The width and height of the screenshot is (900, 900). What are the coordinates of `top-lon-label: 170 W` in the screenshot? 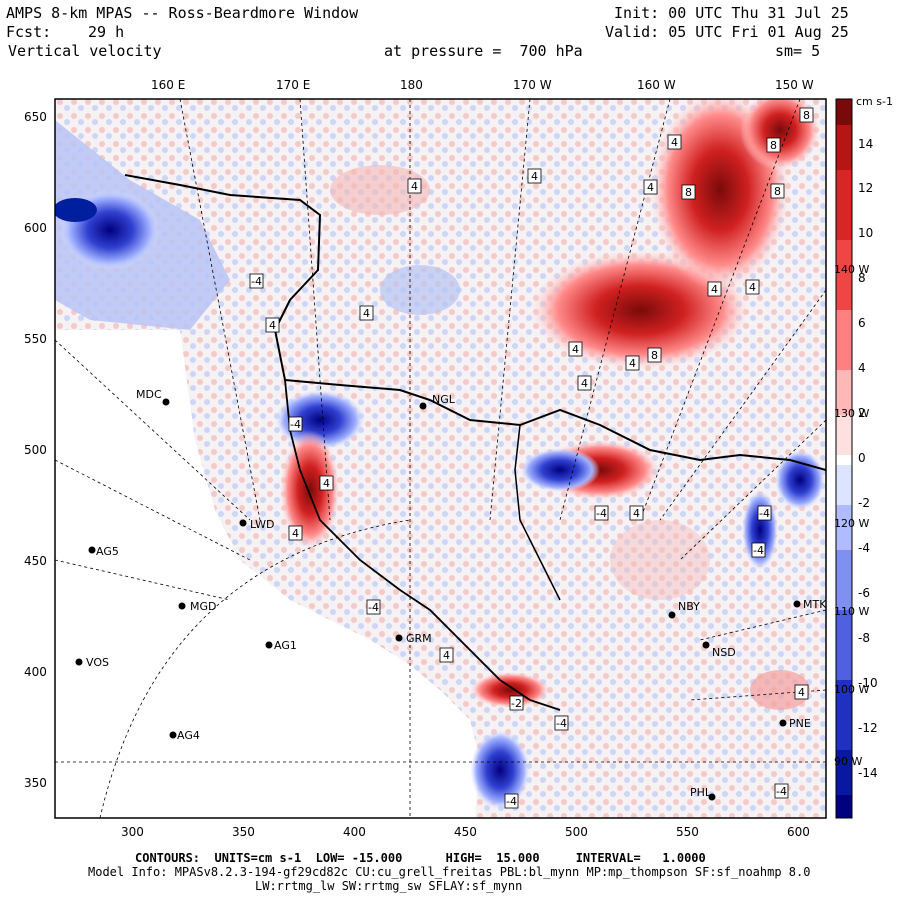 It's located at (532, 85).